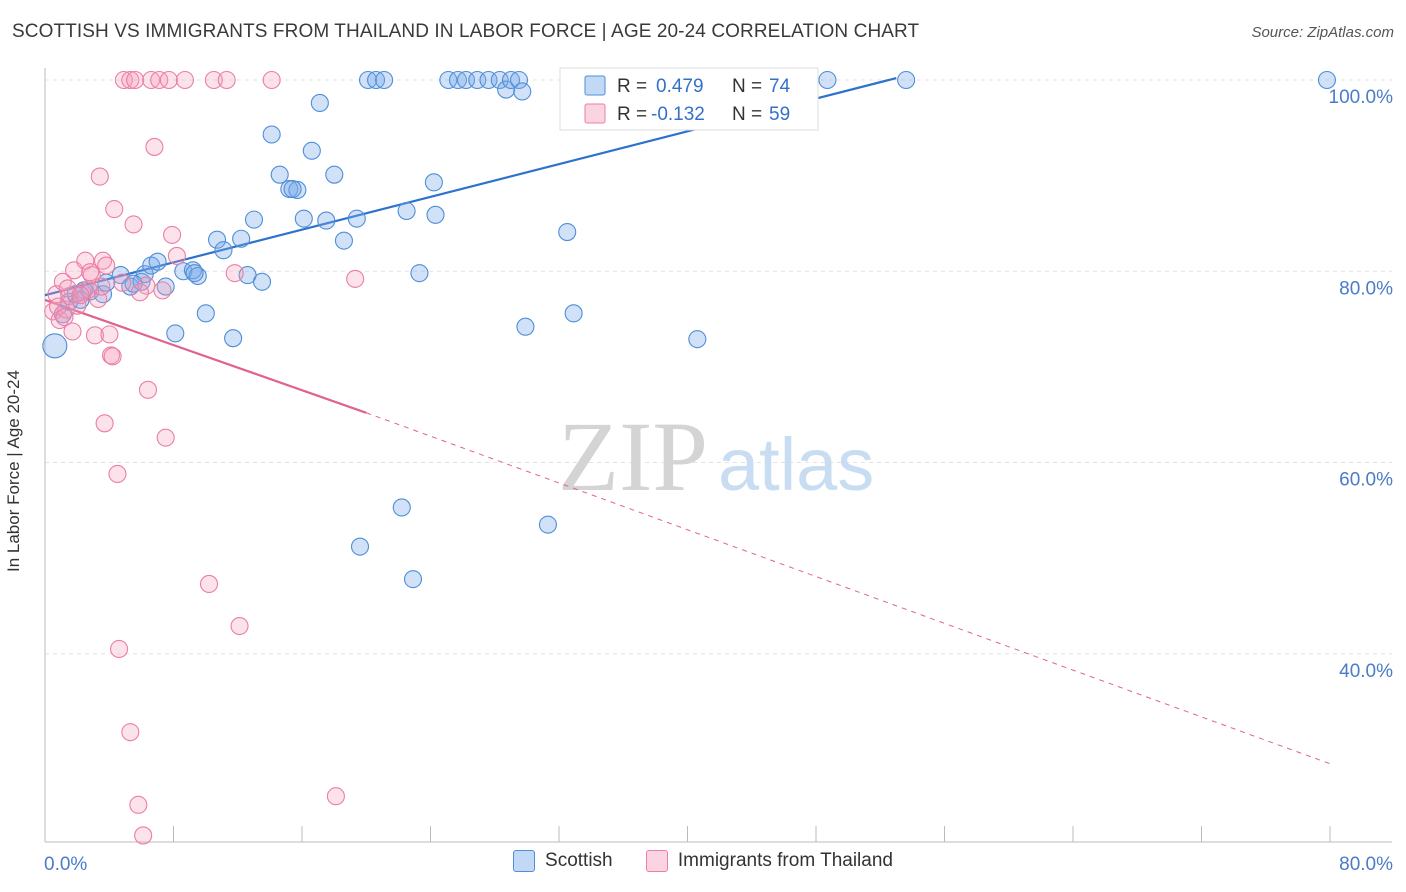 This screenshot has height=892, width=1406. Describe the element at coordinates (595, 85) in the screenshot. I see `stats-swatch-scottish` at that location.